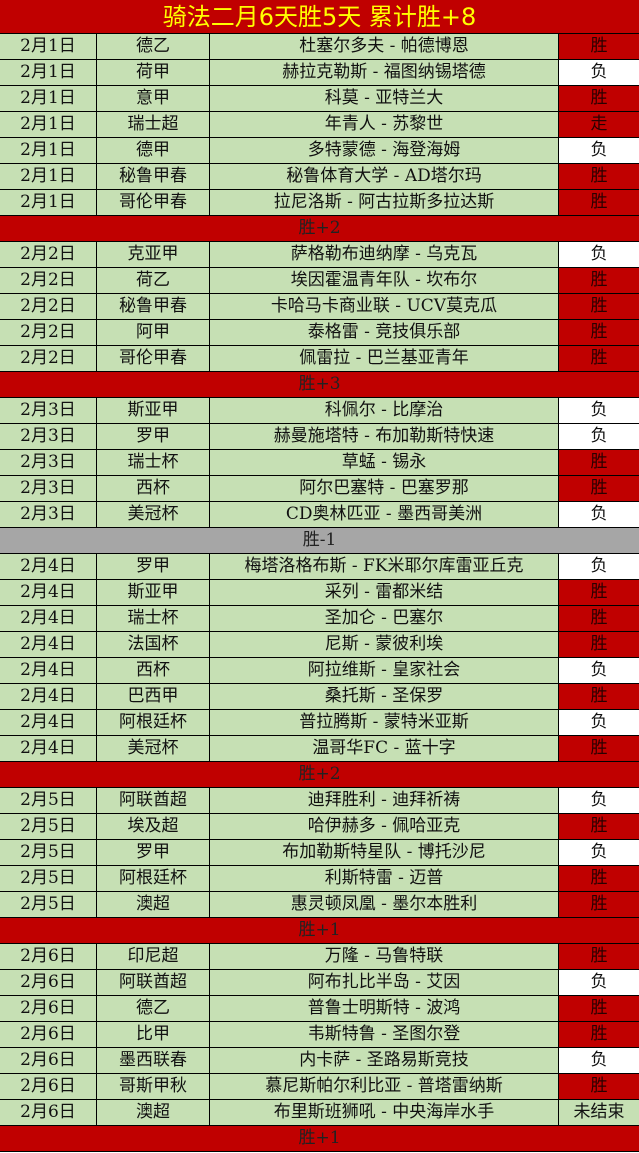 Image resolution: width=639 pixels, height=1153 pixels. I want to click on league-cell: 墨西联春, so click(153, 1060).